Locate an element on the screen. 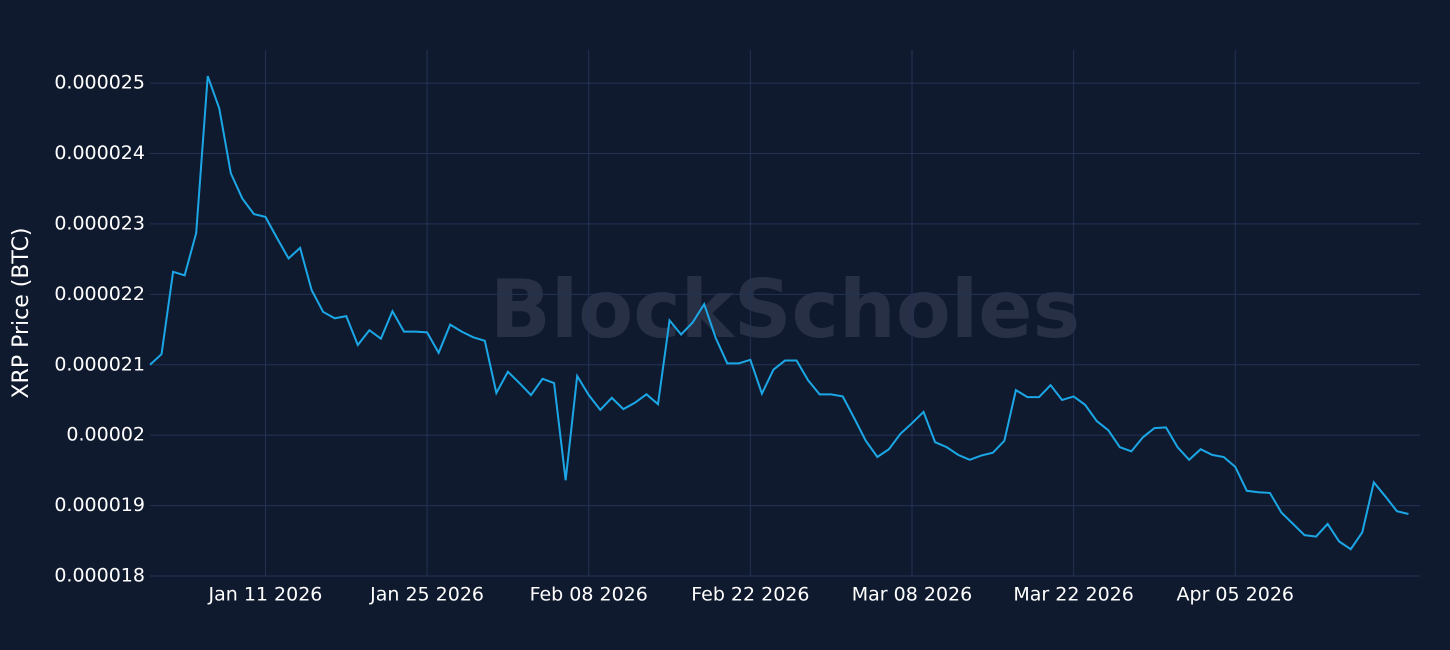  x-tick-label: Mar 08 2026 is located at coordinates (912, 595).